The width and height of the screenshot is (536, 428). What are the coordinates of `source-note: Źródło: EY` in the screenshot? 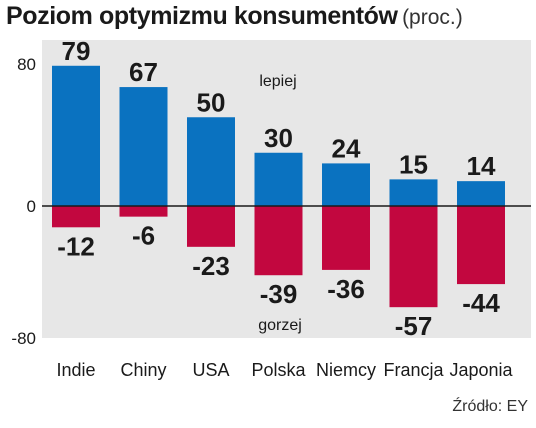 It's located at (490, 406).